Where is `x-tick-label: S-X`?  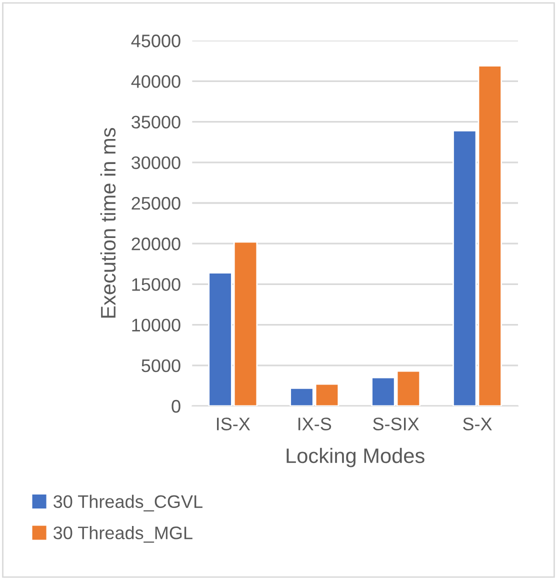
x-tick-label: S-X is located at coordinates (477, 424).